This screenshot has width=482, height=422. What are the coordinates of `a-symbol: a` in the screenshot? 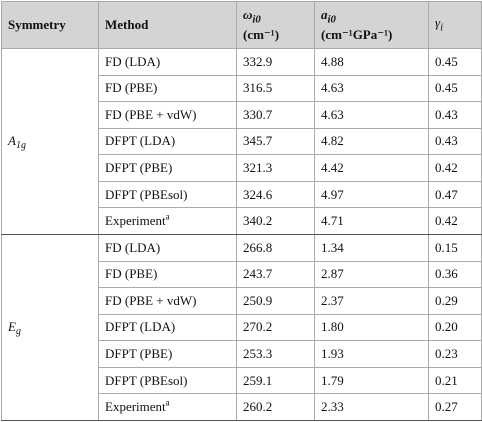 It's located at (324, 14).